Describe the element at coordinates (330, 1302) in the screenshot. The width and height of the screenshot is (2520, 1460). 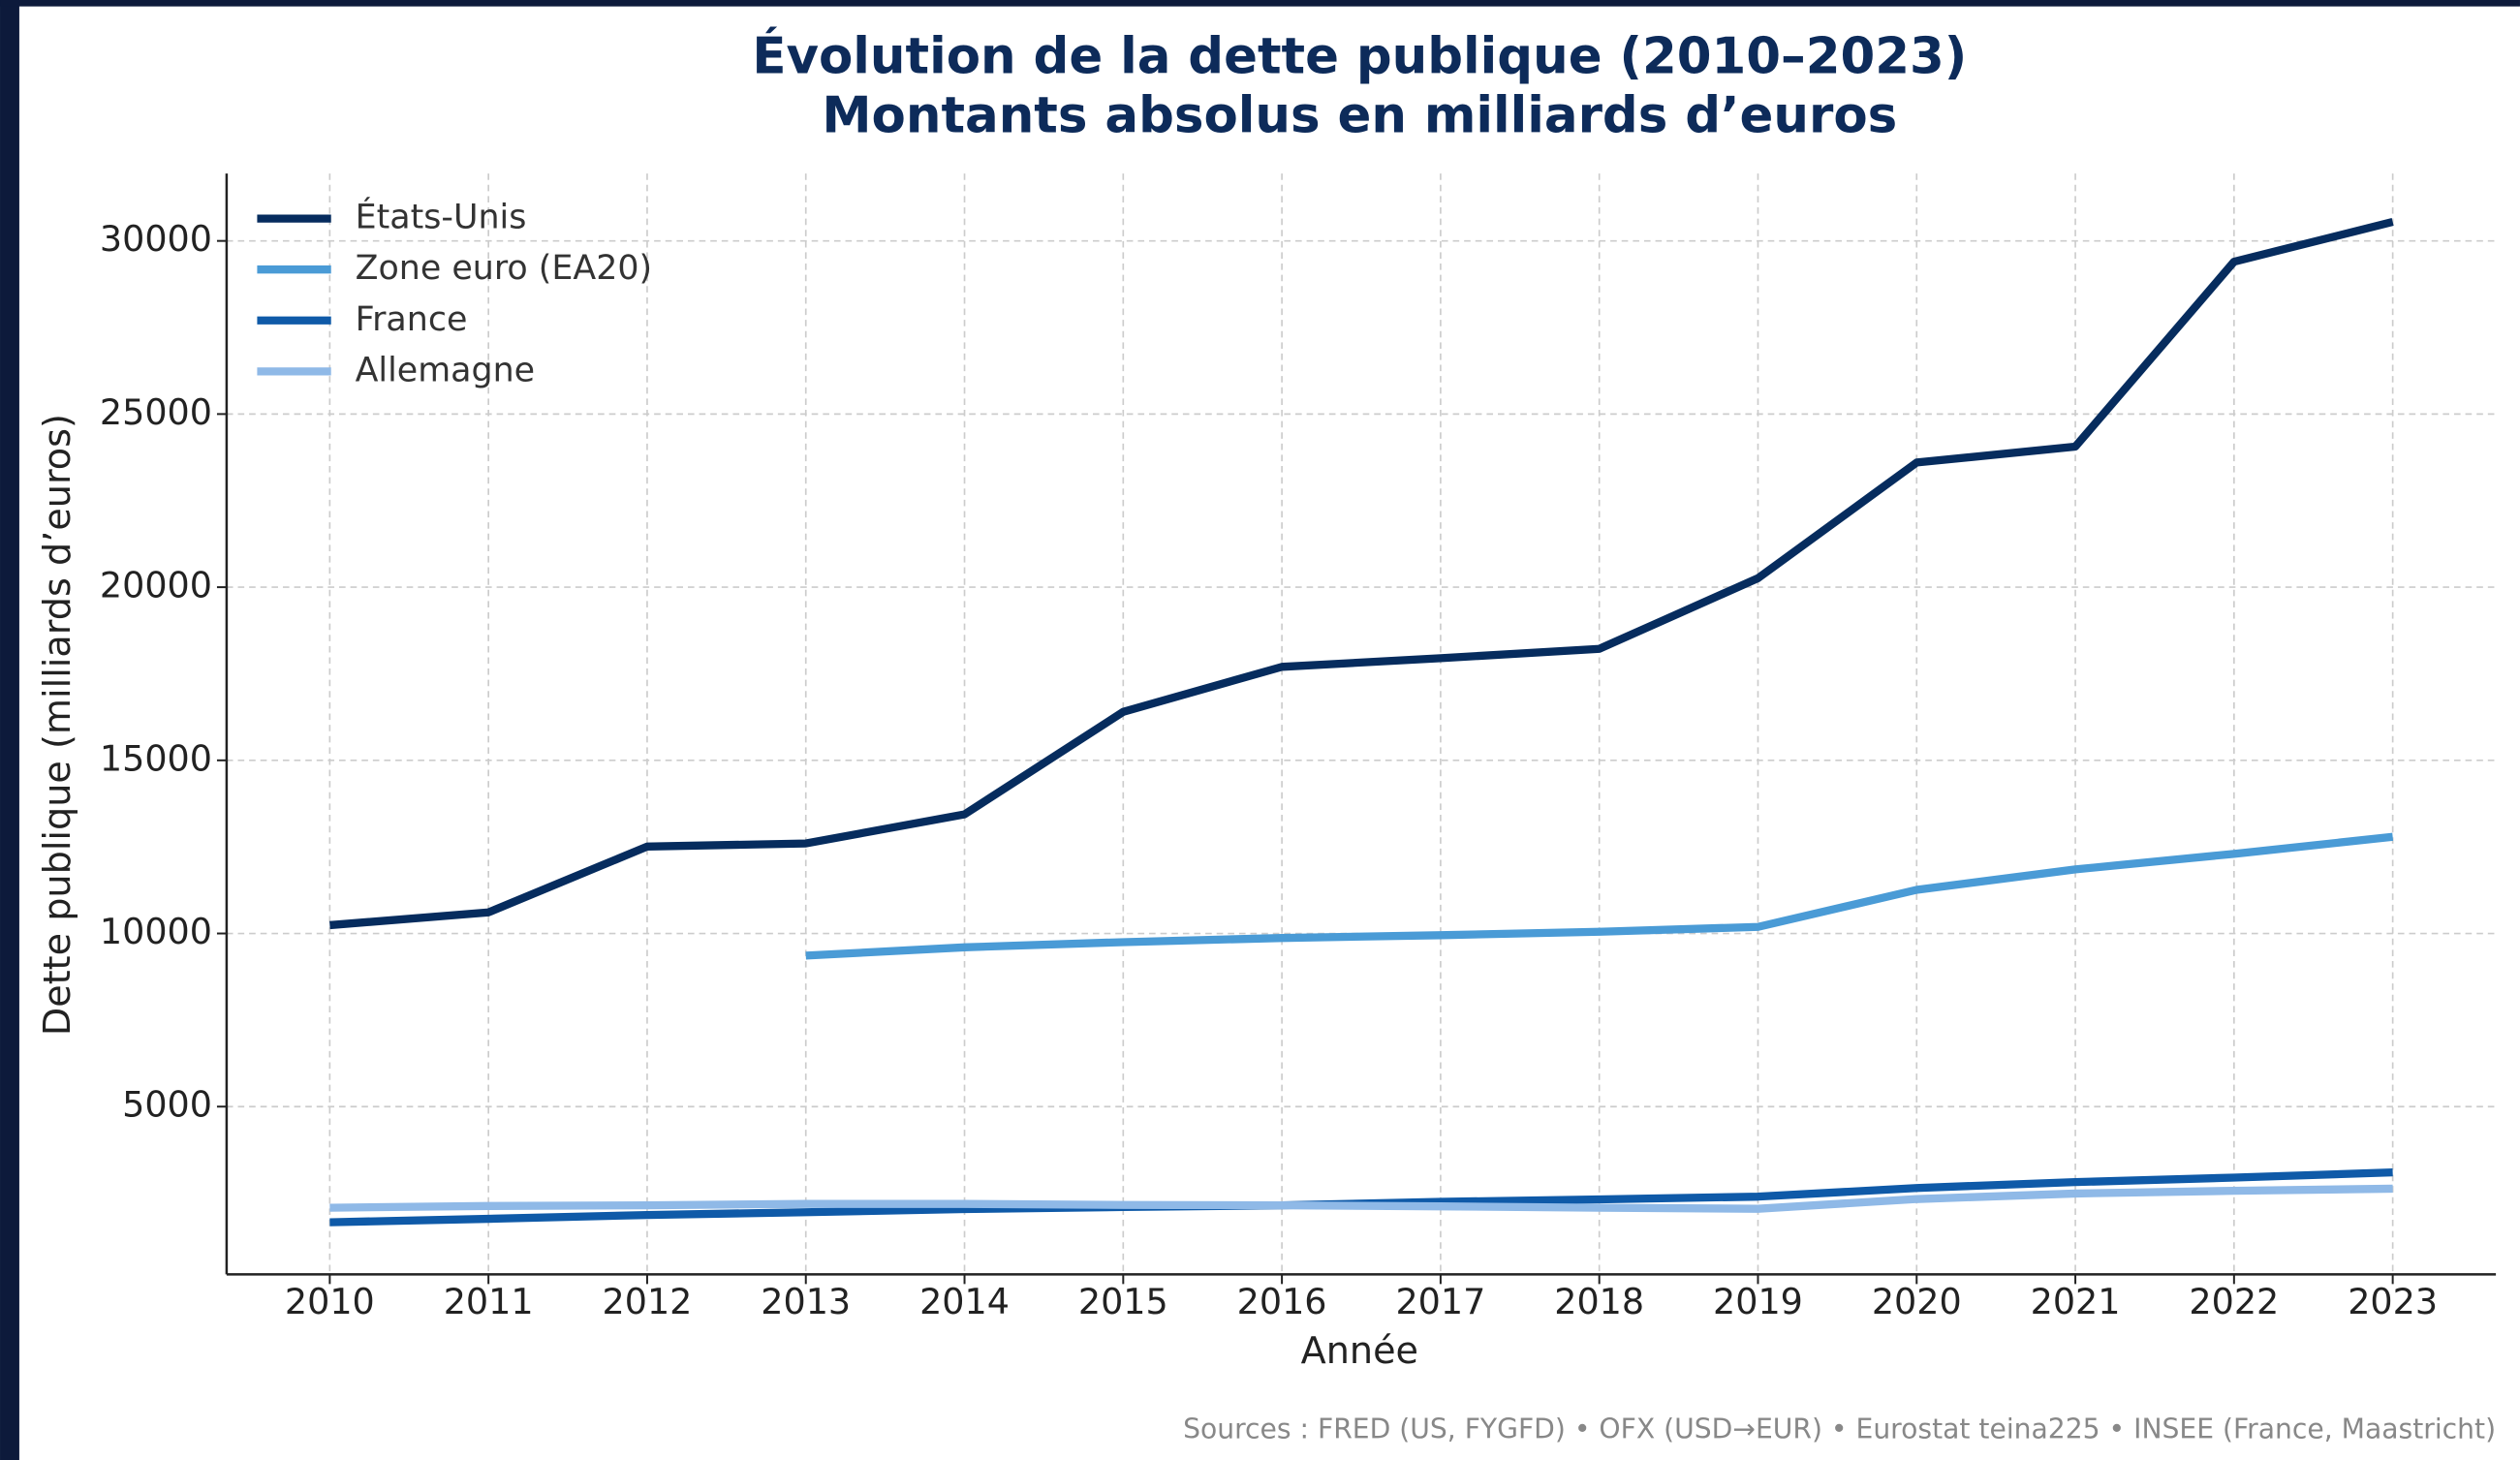
I see `x-tick-label: 2010` at that location.